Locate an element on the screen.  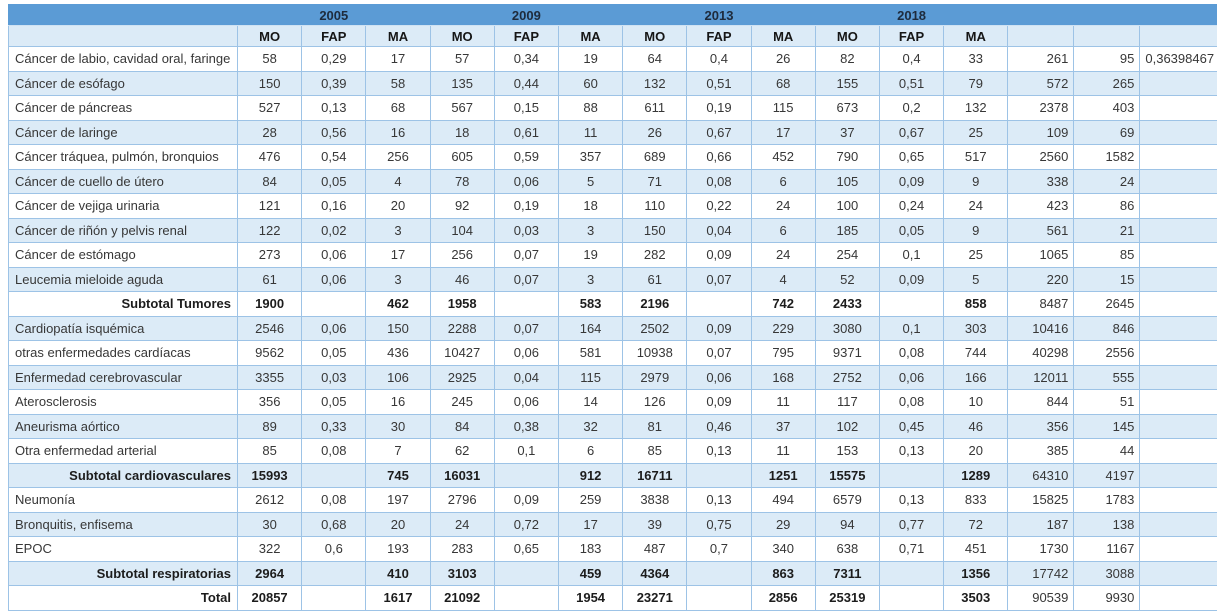
value-cell: 338 is located at coordinates (1041, 181).